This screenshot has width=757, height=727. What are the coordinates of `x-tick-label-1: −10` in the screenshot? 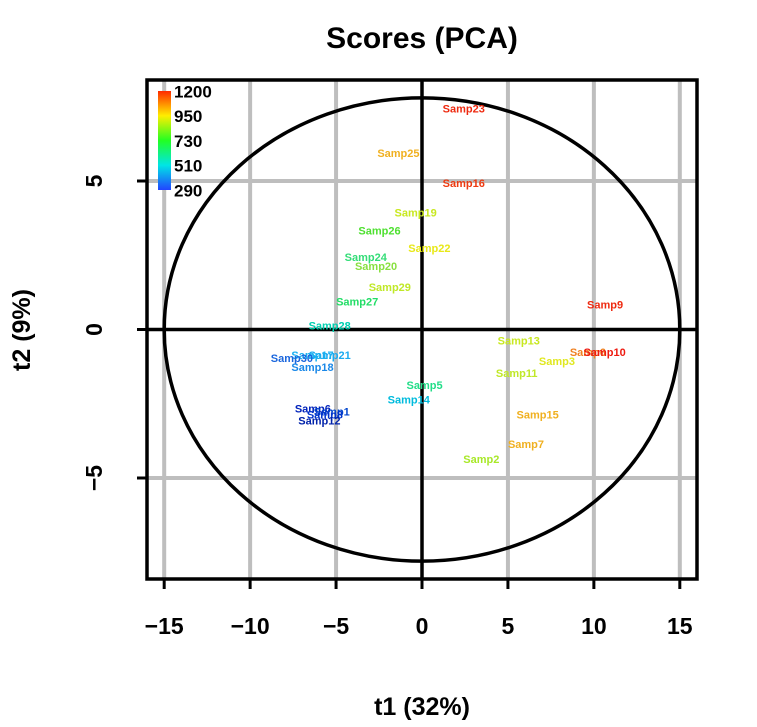 It's located at (250, 626).